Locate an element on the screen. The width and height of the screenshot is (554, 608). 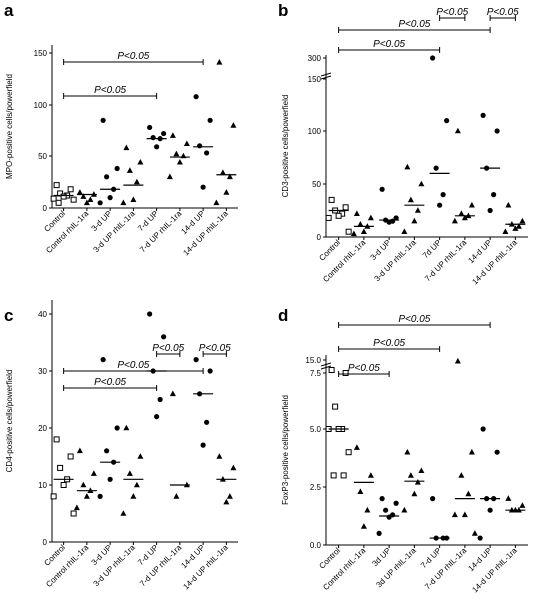
x-tick-label: 3-d UP rhIL-1ra is located at coordinates (115, 232).